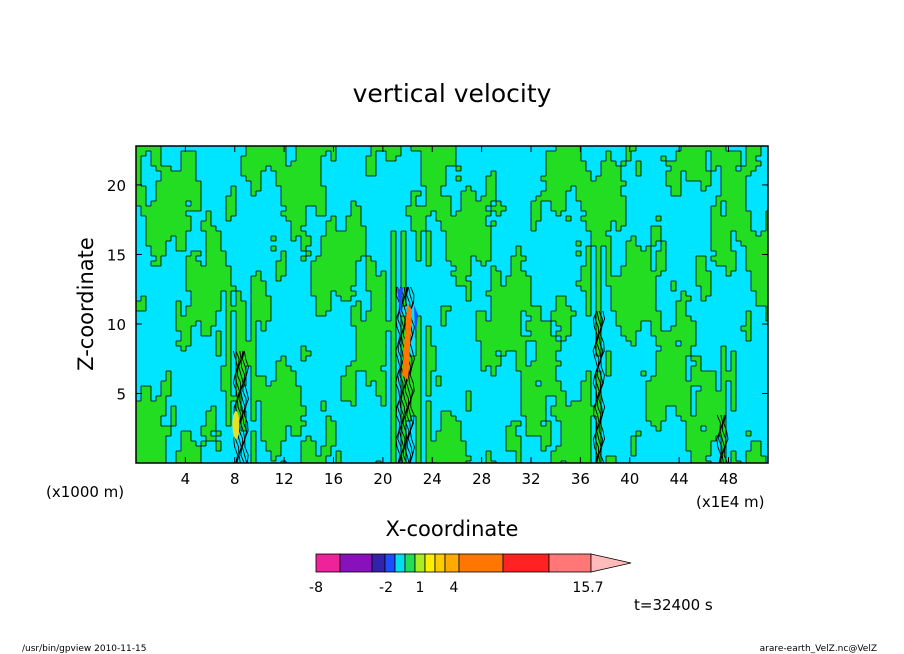  What do you see at coordinates (186, 479) in the screenshot?
I see `x-tick-label: 4` at bounding box center [186, 479].